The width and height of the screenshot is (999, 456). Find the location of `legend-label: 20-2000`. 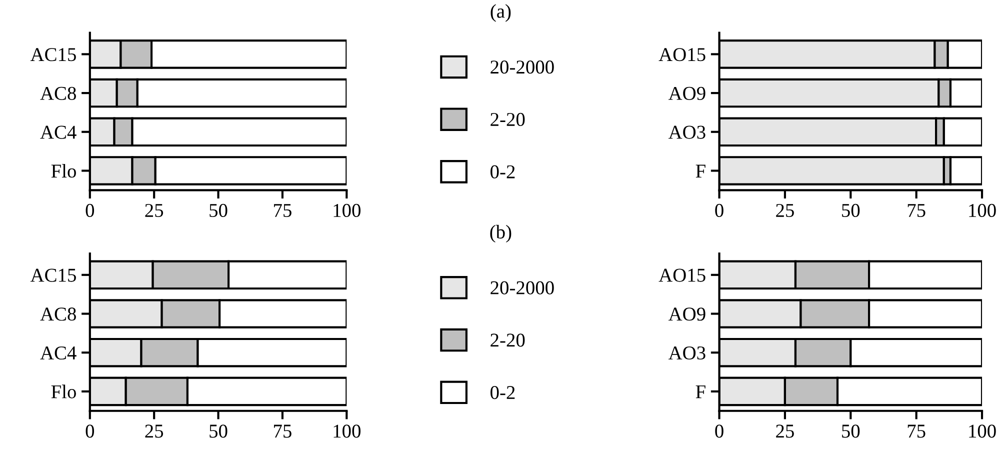

legend-label: 20-2000 is located at coordinates (522, 67).